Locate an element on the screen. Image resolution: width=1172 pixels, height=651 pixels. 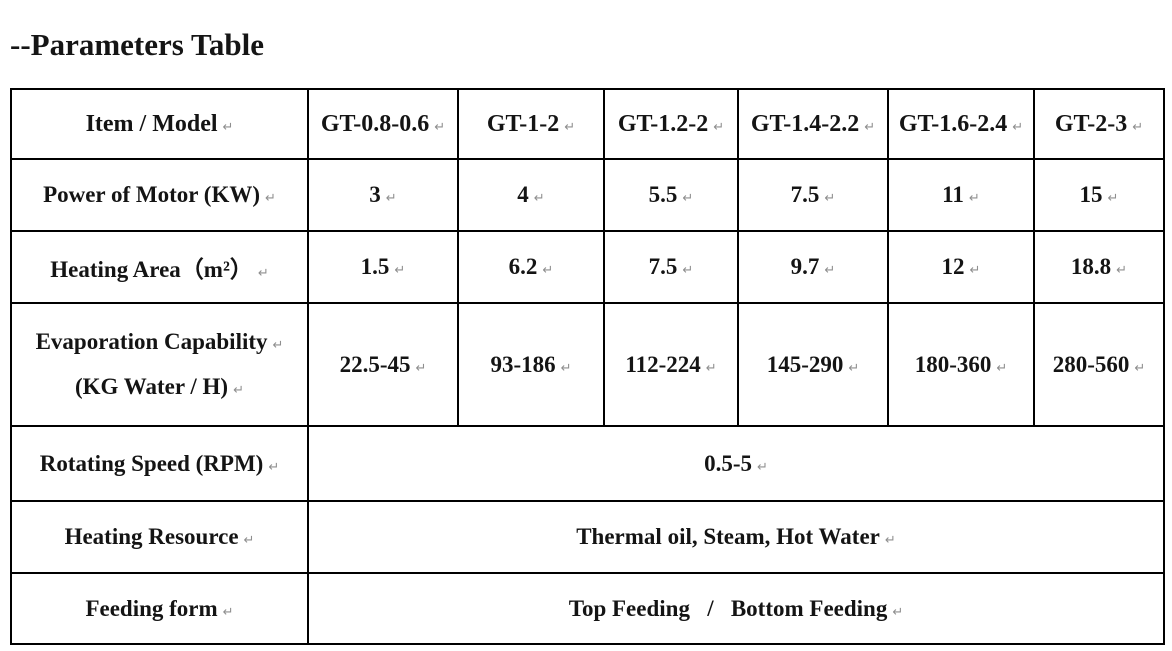
model-header-cell: GT-1.2-2 ↵ is located at coordinates (671, 124).